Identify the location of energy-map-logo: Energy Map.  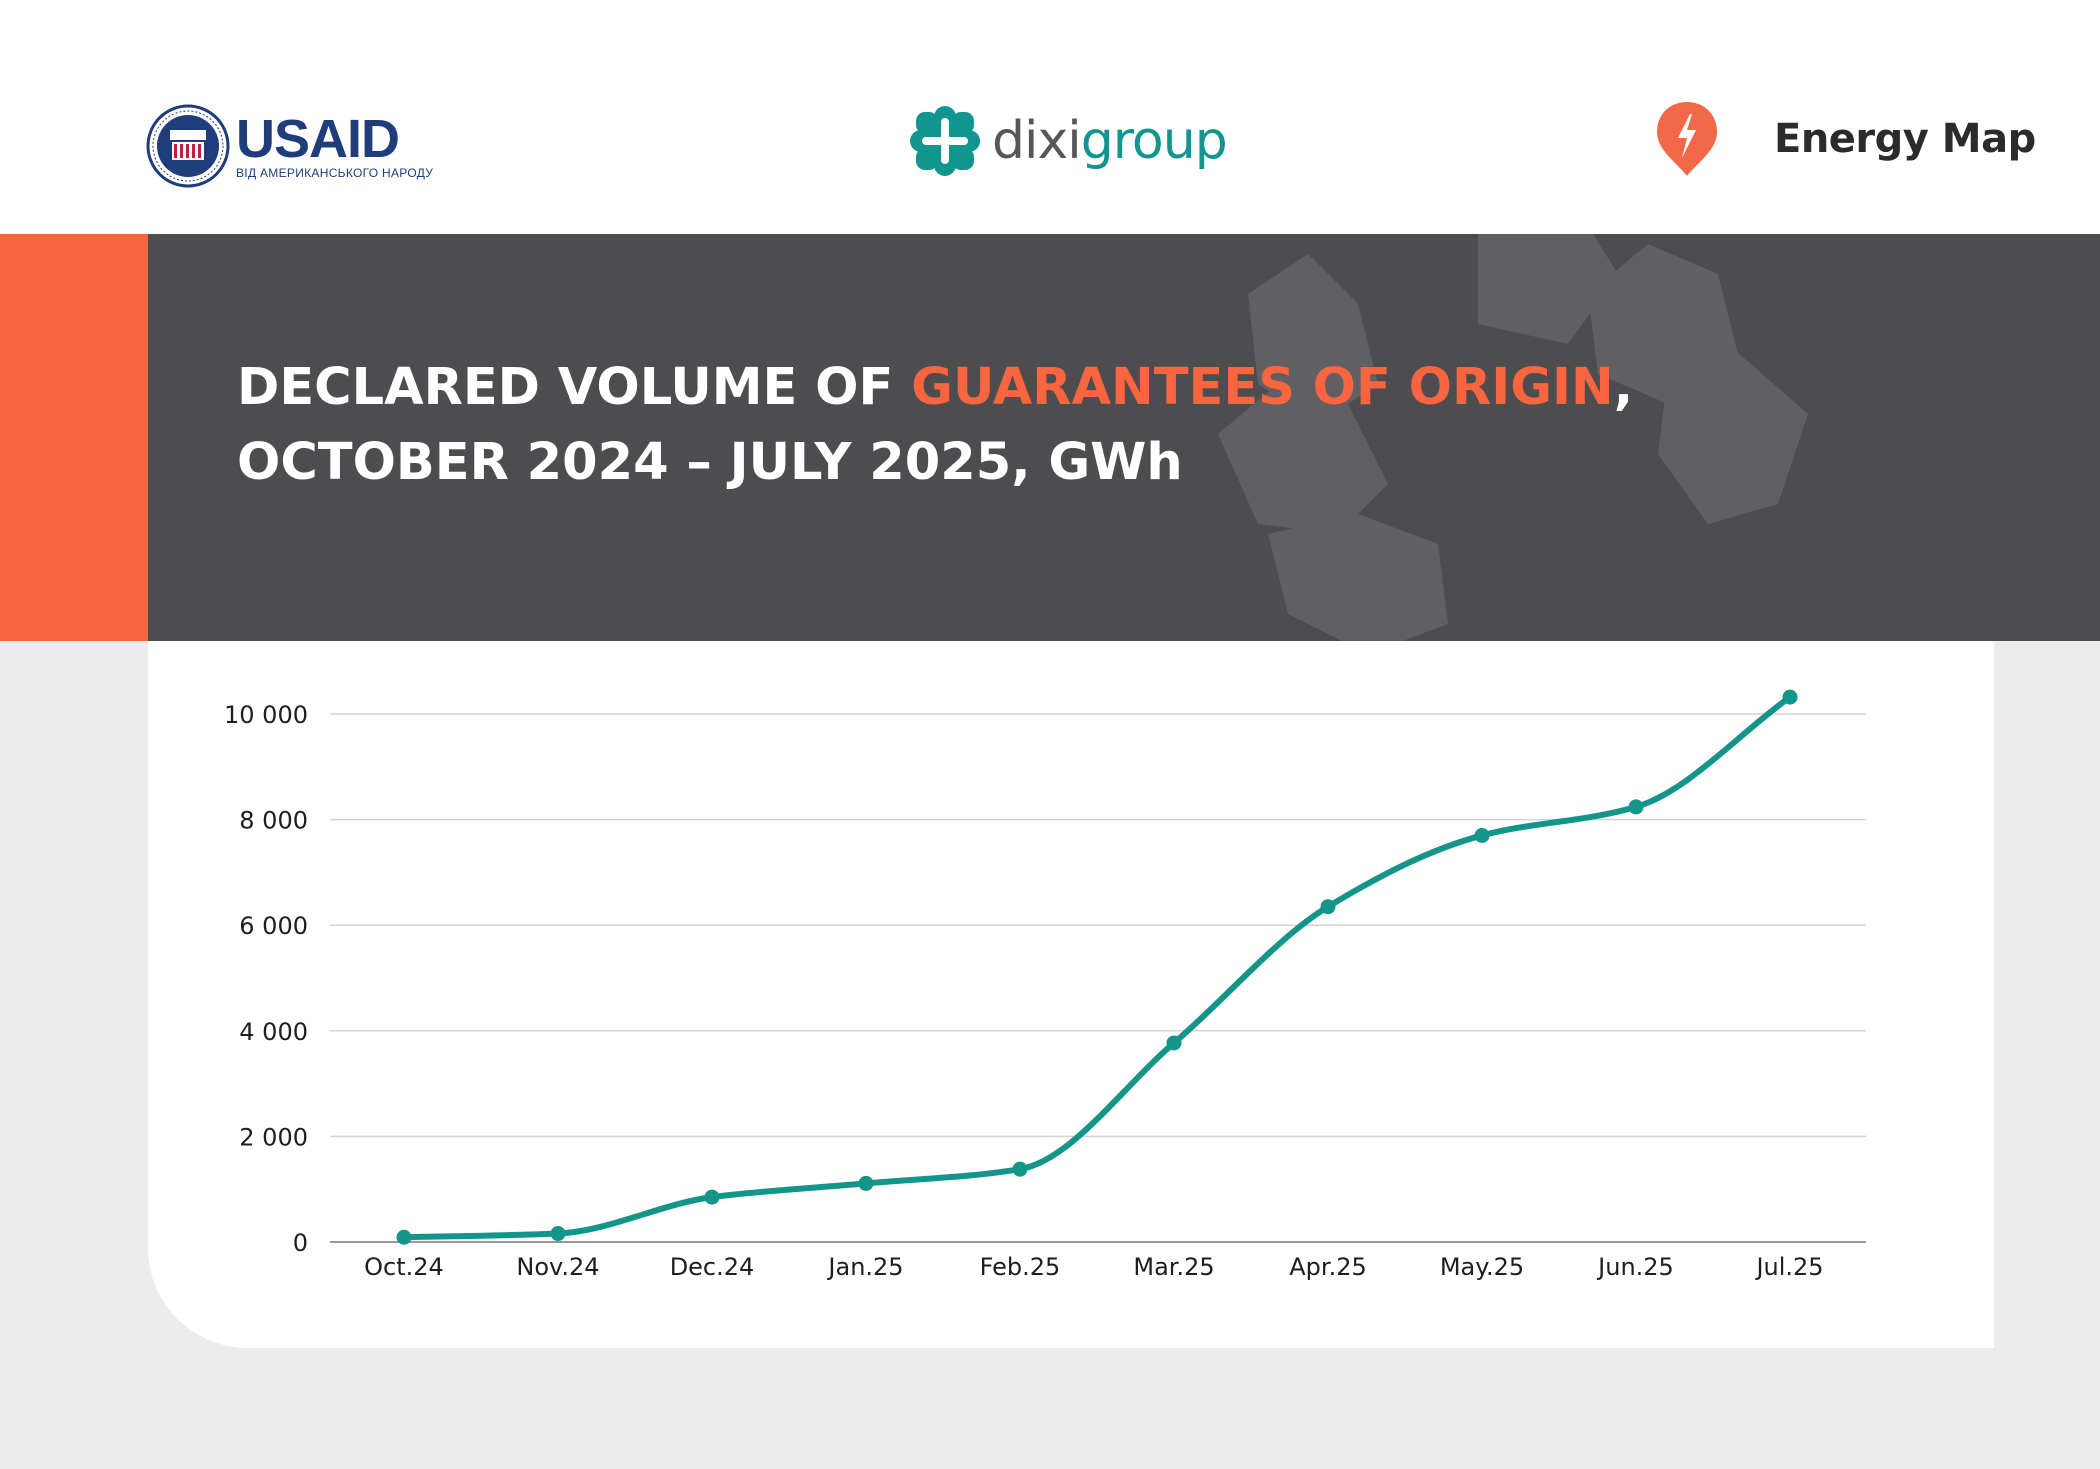
(1845, 139).